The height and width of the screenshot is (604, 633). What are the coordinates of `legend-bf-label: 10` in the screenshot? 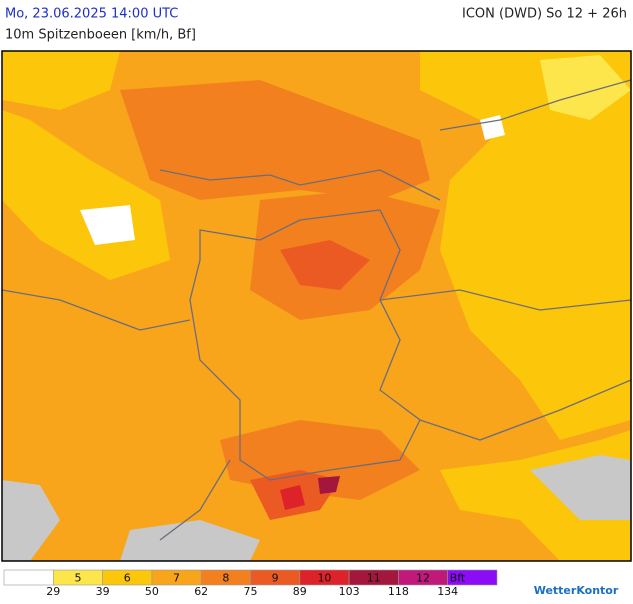 It's located at (324, 578).